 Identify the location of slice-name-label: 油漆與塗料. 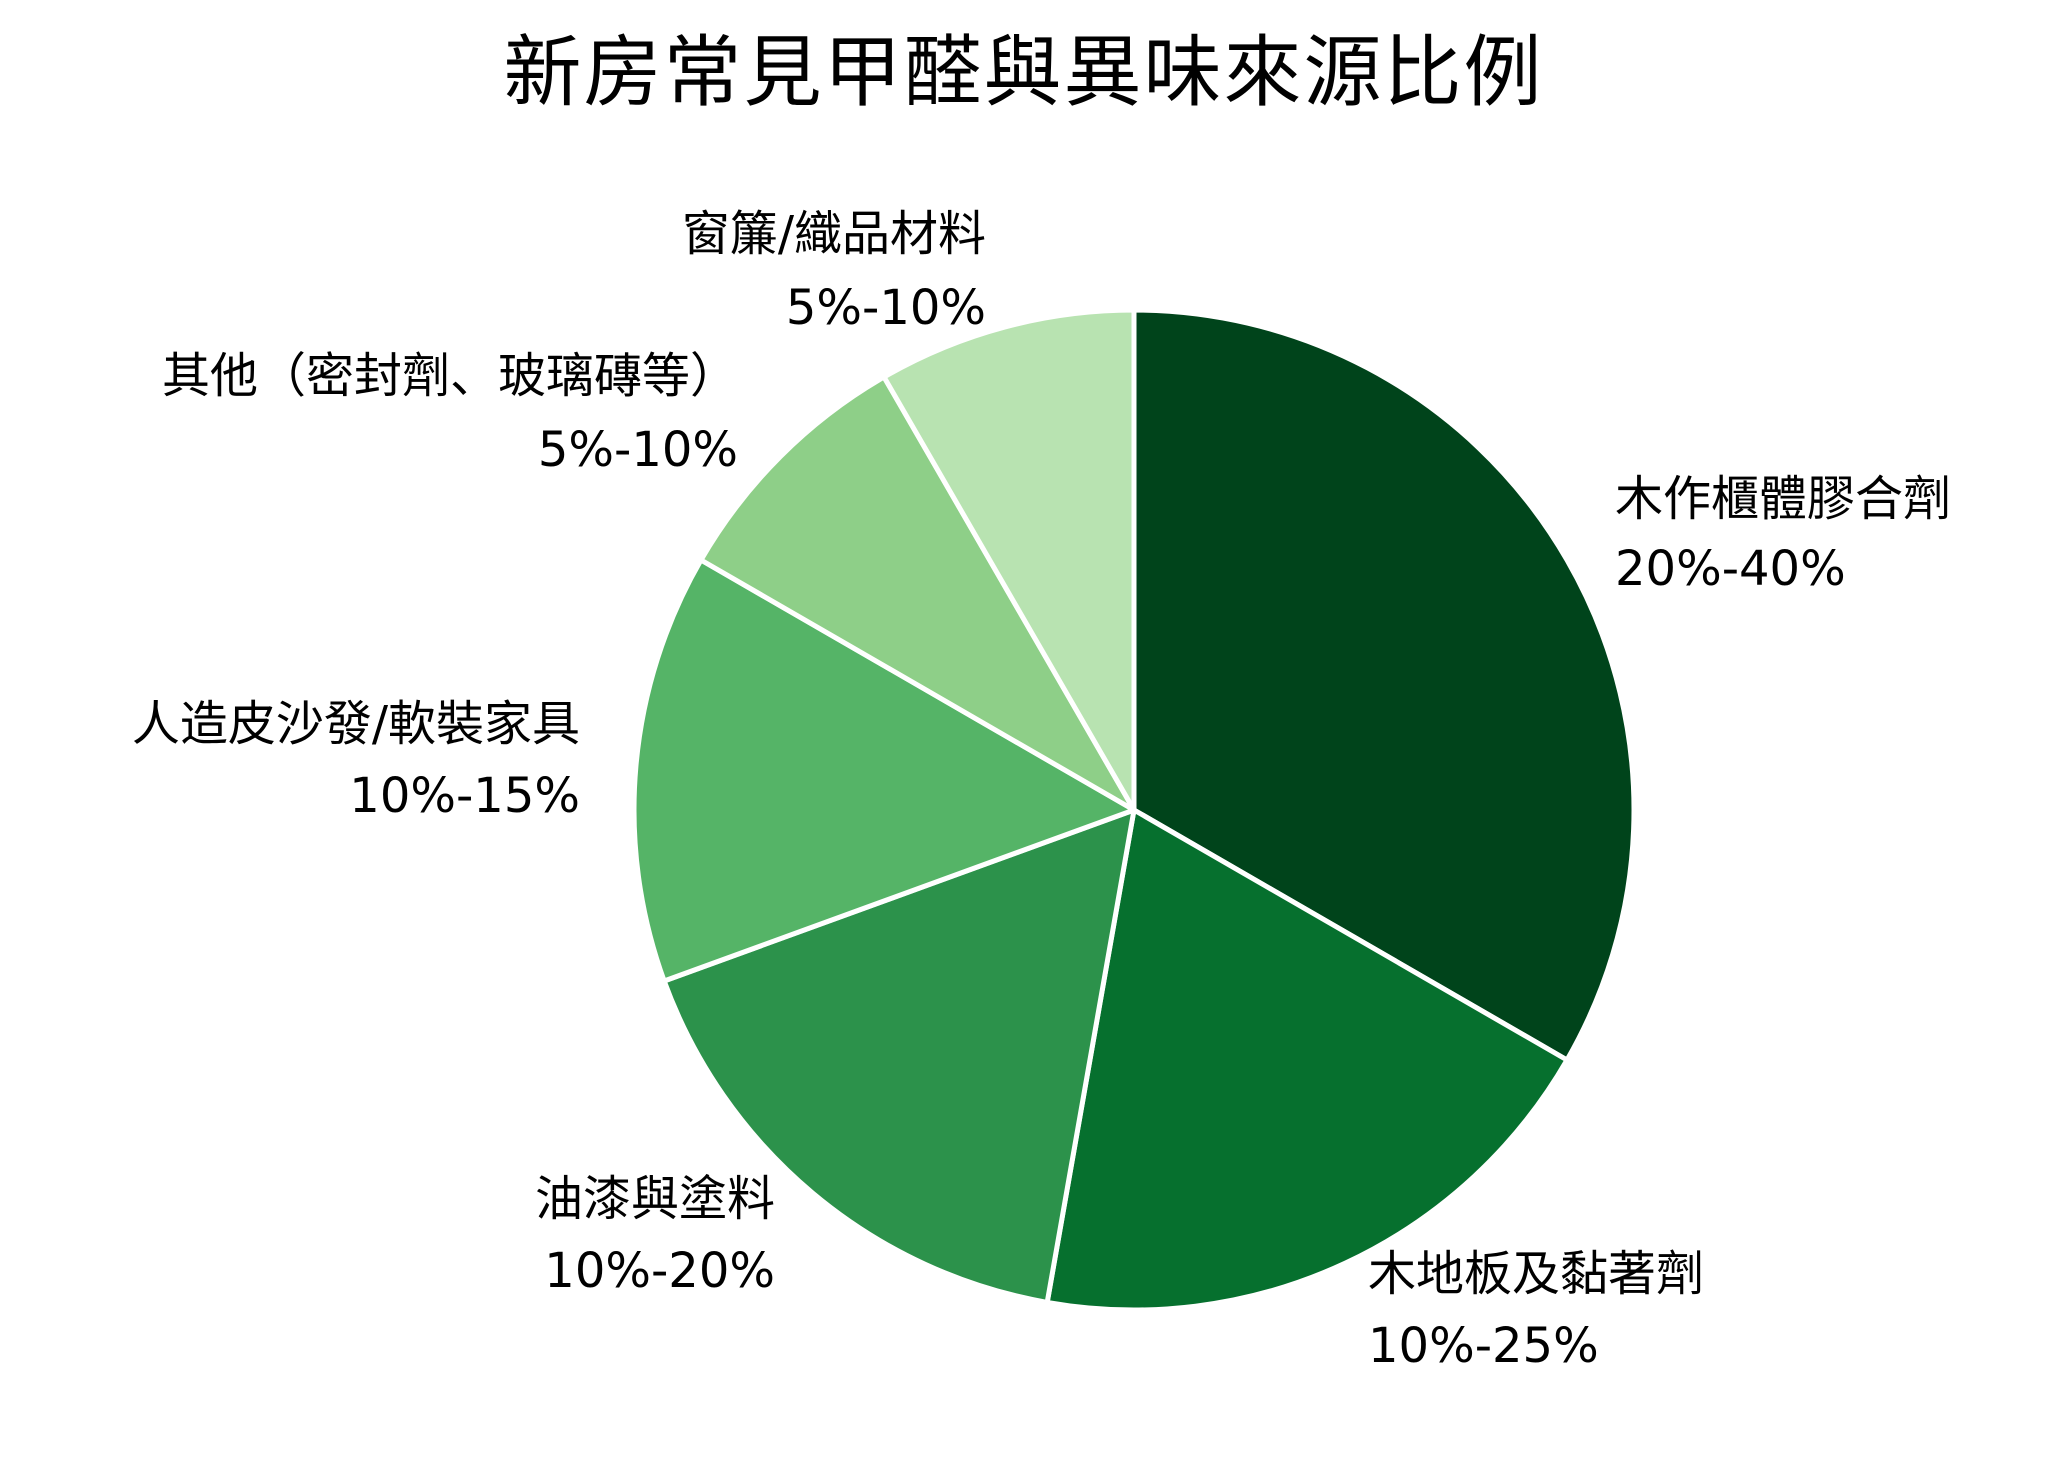
(655, 1199).